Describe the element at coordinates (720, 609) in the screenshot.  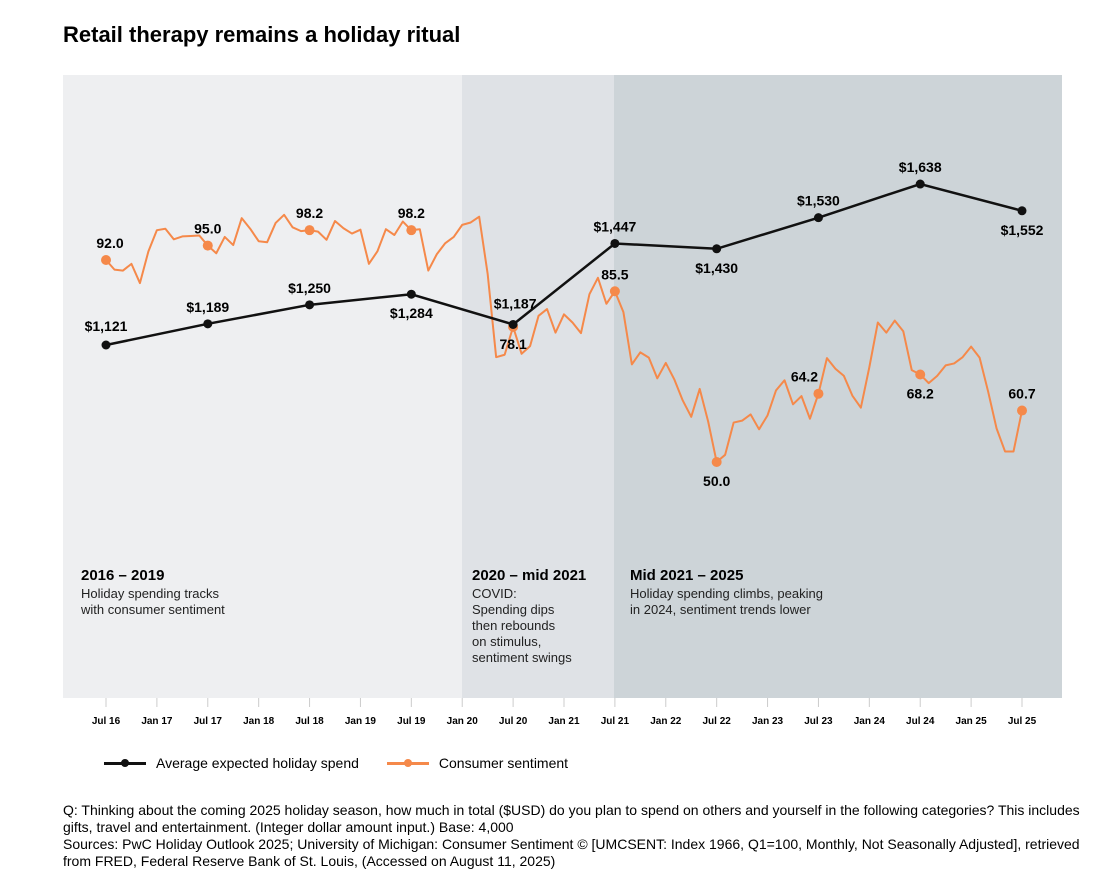
I see `region-line: in 2024, sentiment trends lower` at that location.